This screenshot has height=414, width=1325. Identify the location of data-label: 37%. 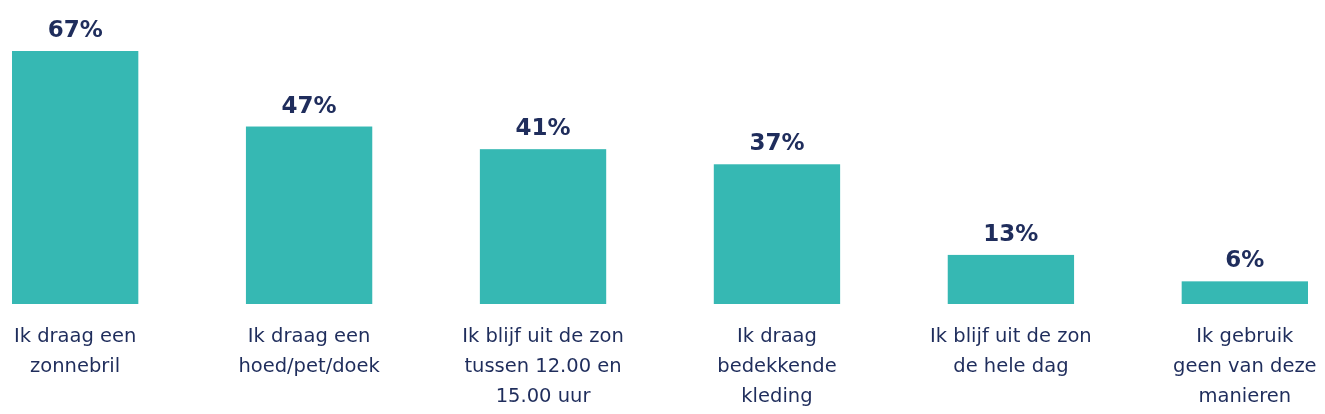
(777, 142).